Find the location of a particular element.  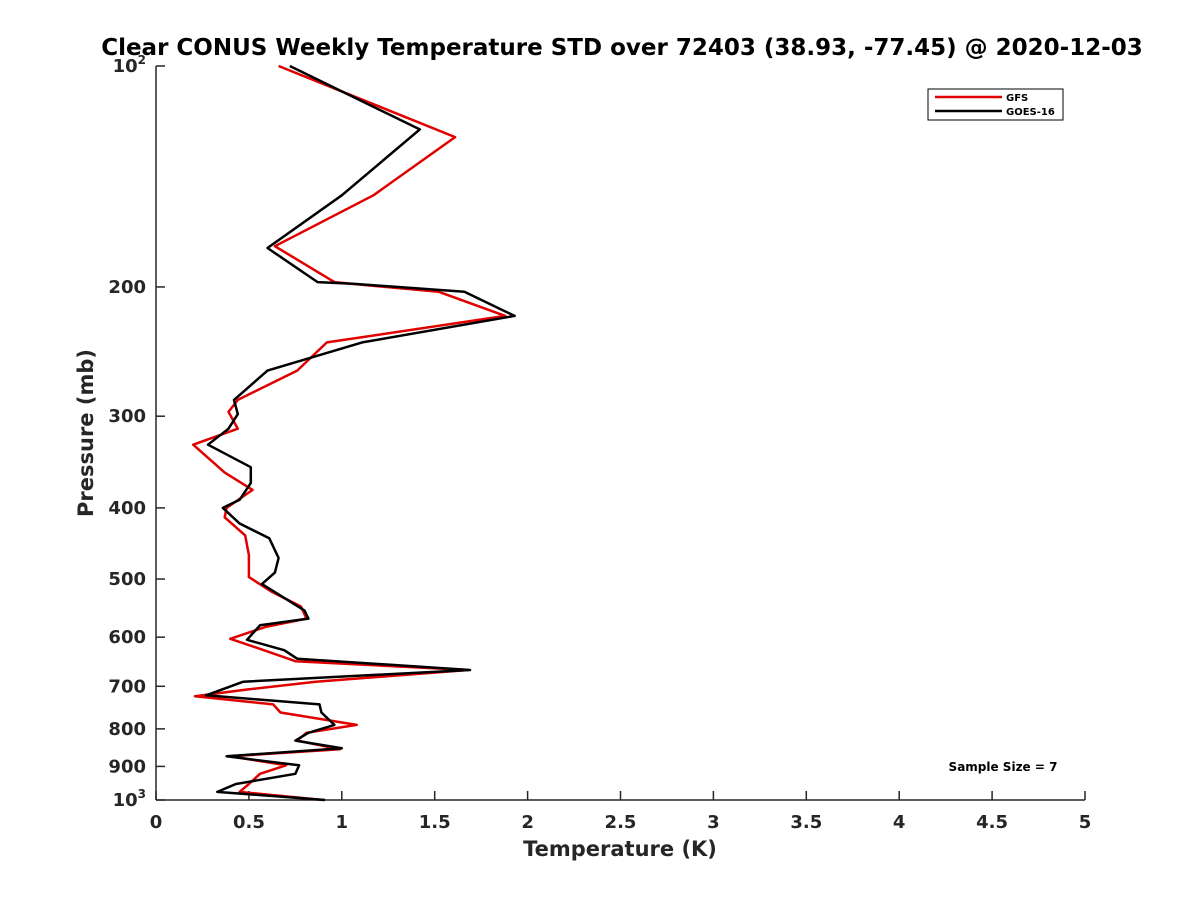

y-tick-label: 700 is located at coordinates (127, 686).